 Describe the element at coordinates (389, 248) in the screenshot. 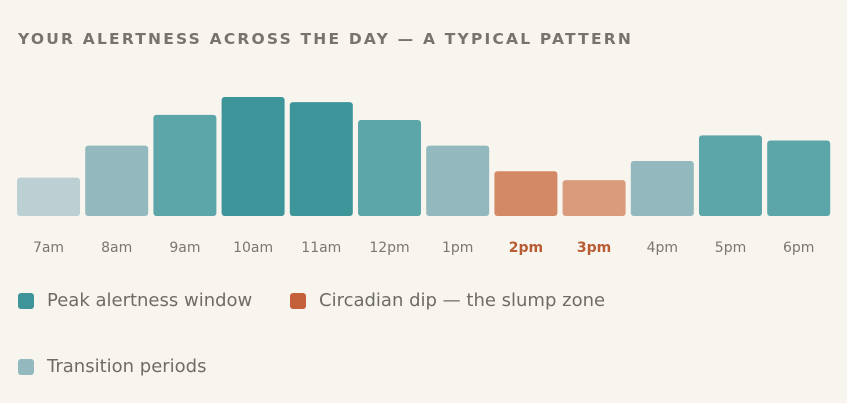

I see `x-tick-label-12pm: 12pm` at that location.